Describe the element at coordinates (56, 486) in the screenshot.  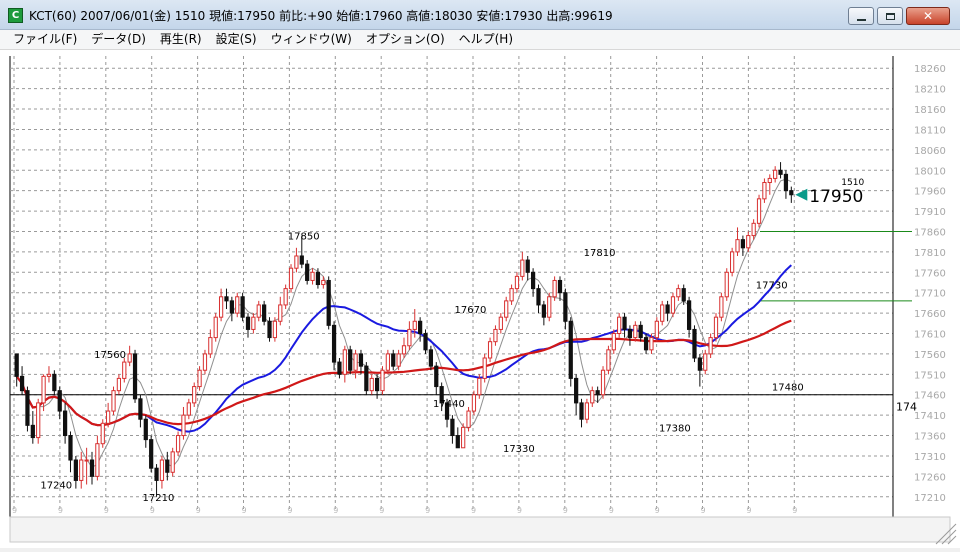
I see `price-annotation: 17240` at that location.